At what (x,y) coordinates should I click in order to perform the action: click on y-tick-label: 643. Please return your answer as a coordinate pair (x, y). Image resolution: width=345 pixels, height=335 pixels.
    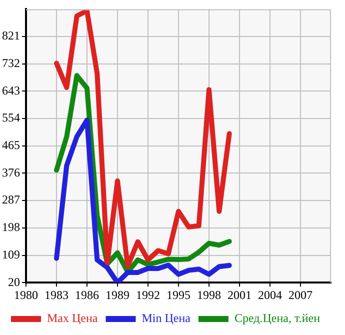
    Looking at the image, I should click on (11, 90).